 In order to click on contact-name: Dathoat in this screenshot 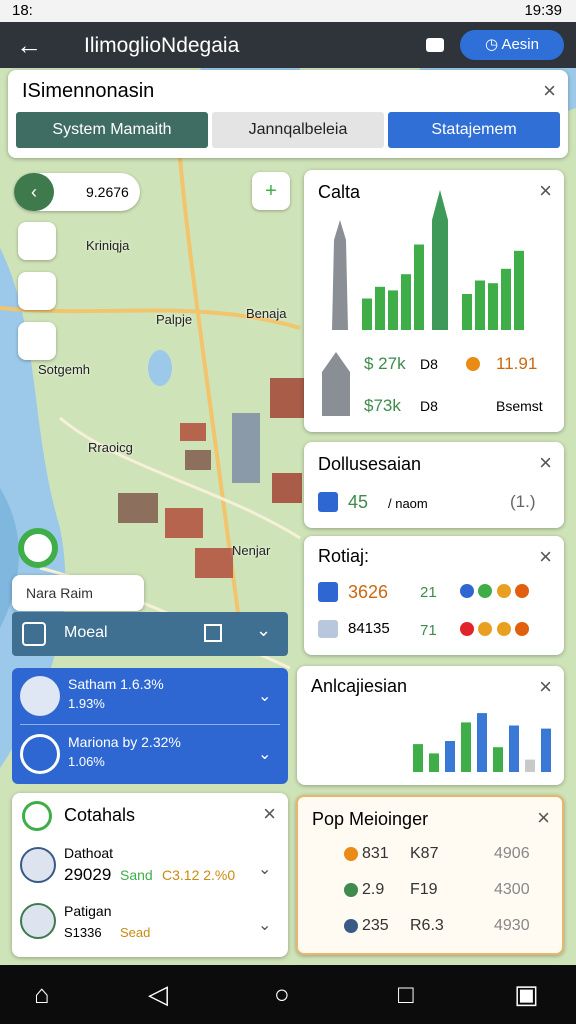, I will do `click(89, 853)`.